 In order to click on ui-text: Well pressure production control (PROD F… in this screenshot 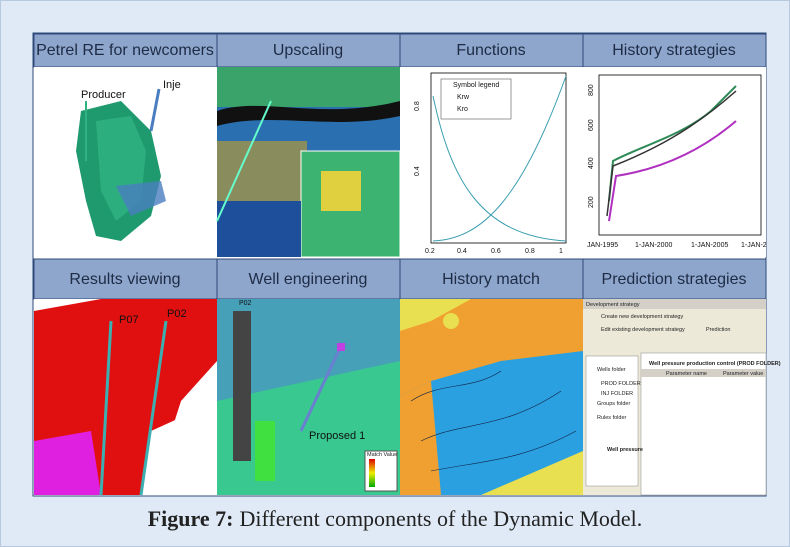, I will do `click(715, 364)`.